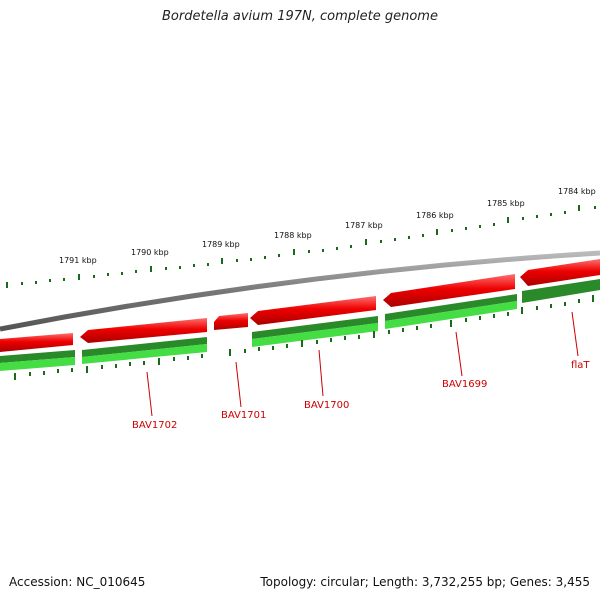 The height and width of the screenshot is (600, 600). Describe the element at coordinates (580, 365) in the screenshot. I see `gene-label: flaT` at that location.